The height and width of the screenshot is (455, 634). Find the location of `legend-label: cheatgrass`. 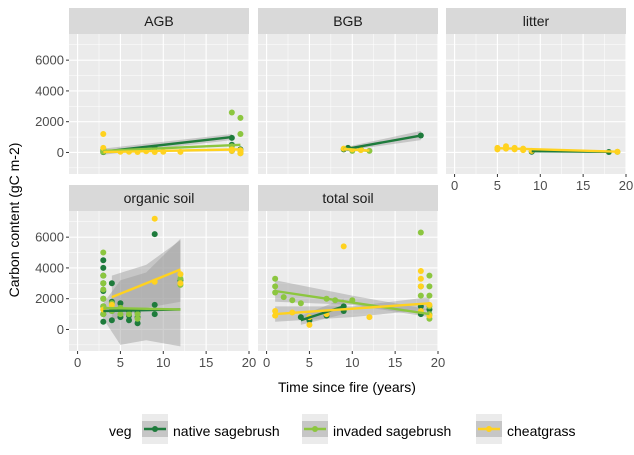

legend-label: cheatgrass is located at coordinates (541, 431).